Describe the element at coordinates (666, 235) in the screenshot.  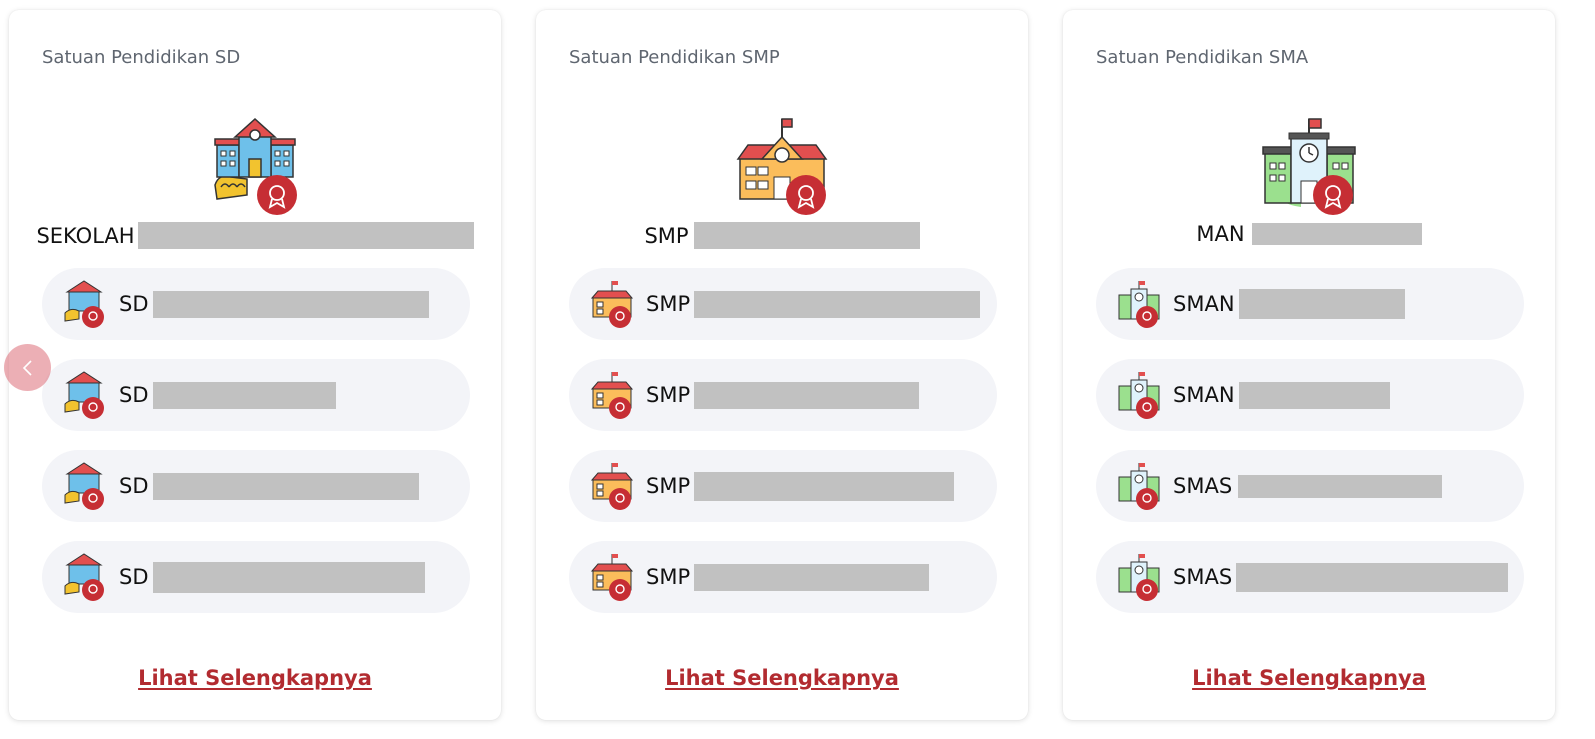
I see `featured-school-prefix: SMP` at that location.